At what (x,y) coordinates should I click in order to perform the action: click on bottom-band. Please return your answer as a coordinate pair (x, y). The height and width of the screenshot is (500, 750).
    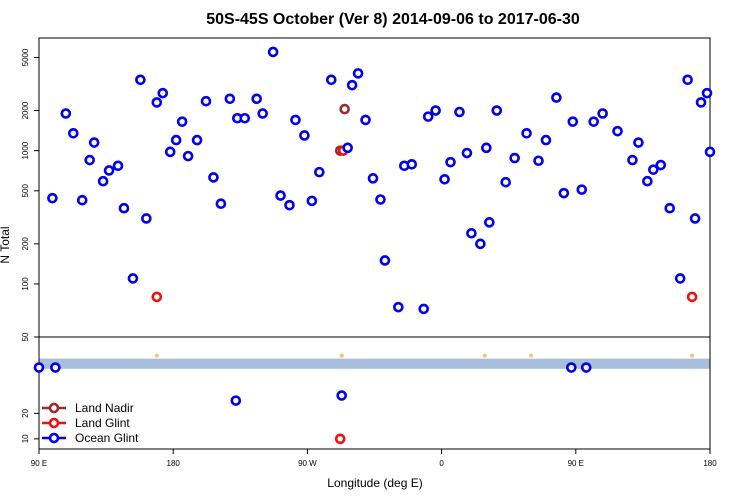
    Looking at the image, I should click on (374, 363).